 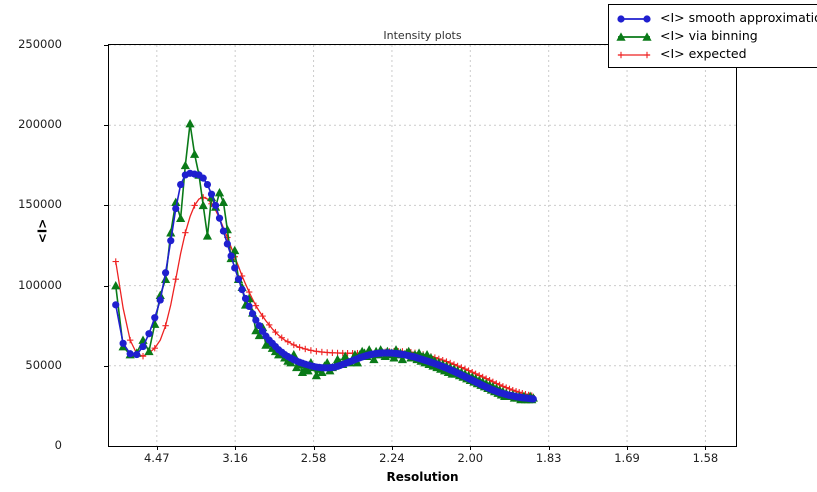 I want to click on legend-marker-triangle-icon, so click(x=634, y=36).